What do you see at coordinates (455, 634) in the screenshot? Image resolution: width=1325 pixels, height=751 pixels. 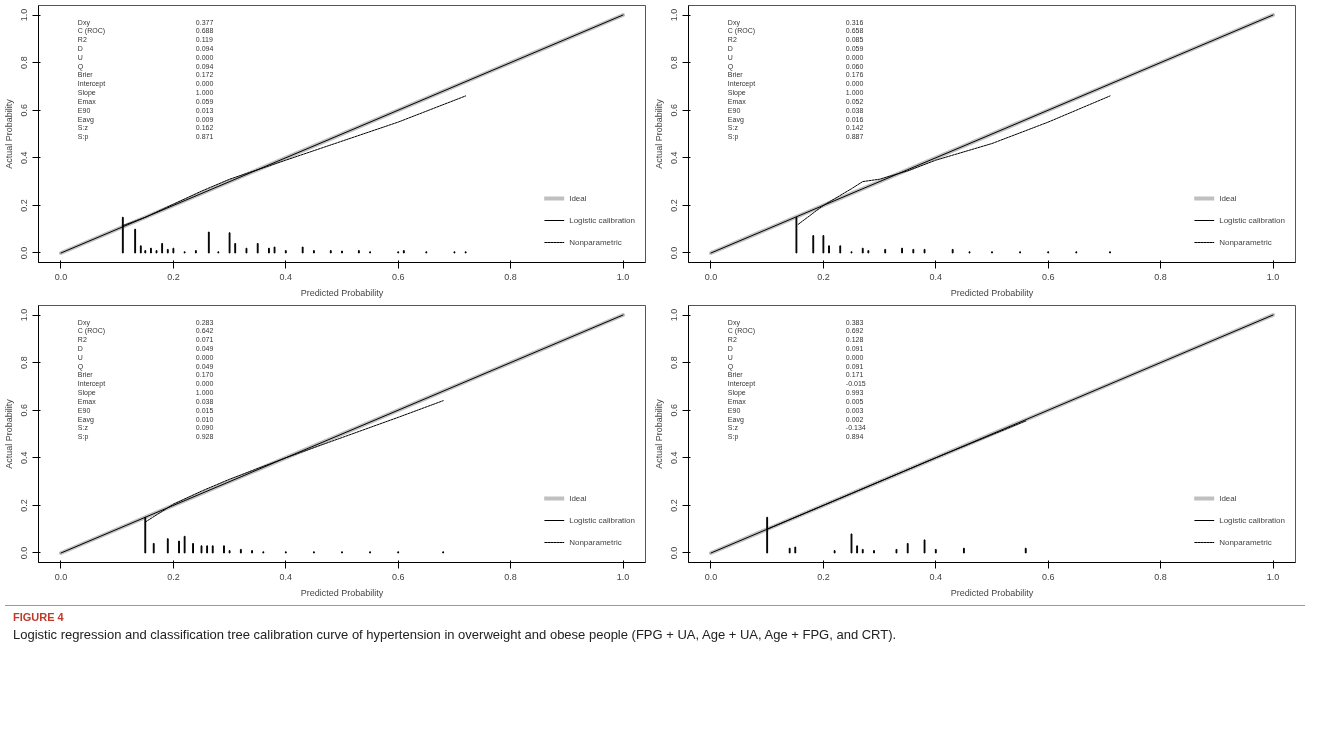 I see `text: Logistic regression and classification tree calibration curve of hypertension in overweight and obese people (FPG + UA, Age + UA, Age + FPG, and CRT).` at bounding box center [455, 634].